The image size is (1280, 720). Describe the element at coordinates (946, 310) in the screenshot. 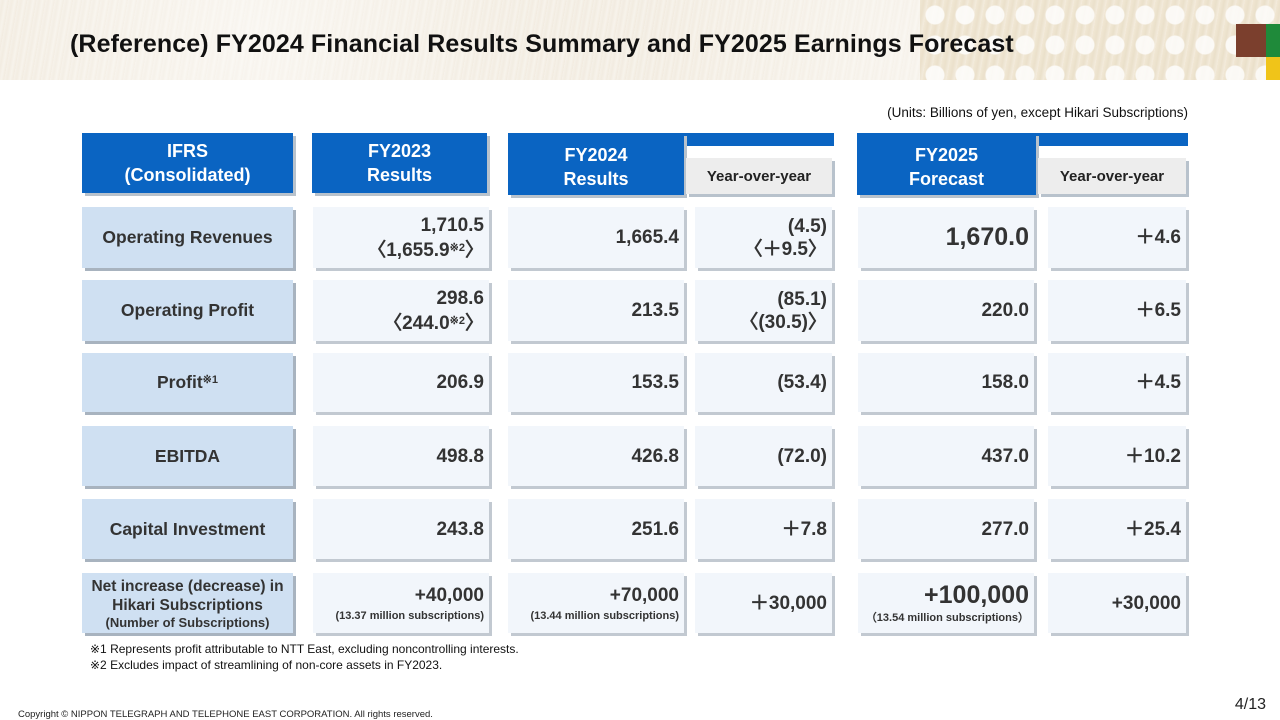

I see `cell-fy2025-operating-profit: 220.0` at that location.